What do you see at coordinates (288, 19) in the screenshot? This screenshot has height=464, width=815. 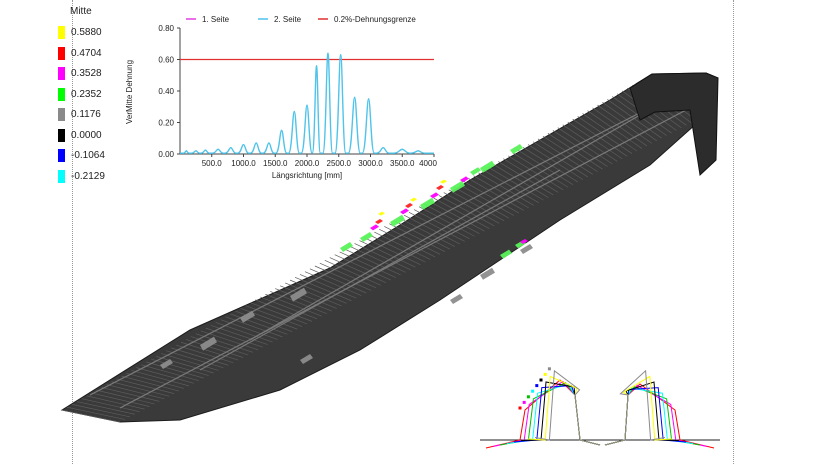 I see `chart-legend-label: 2. Seite` at bounding box center [288, 19].